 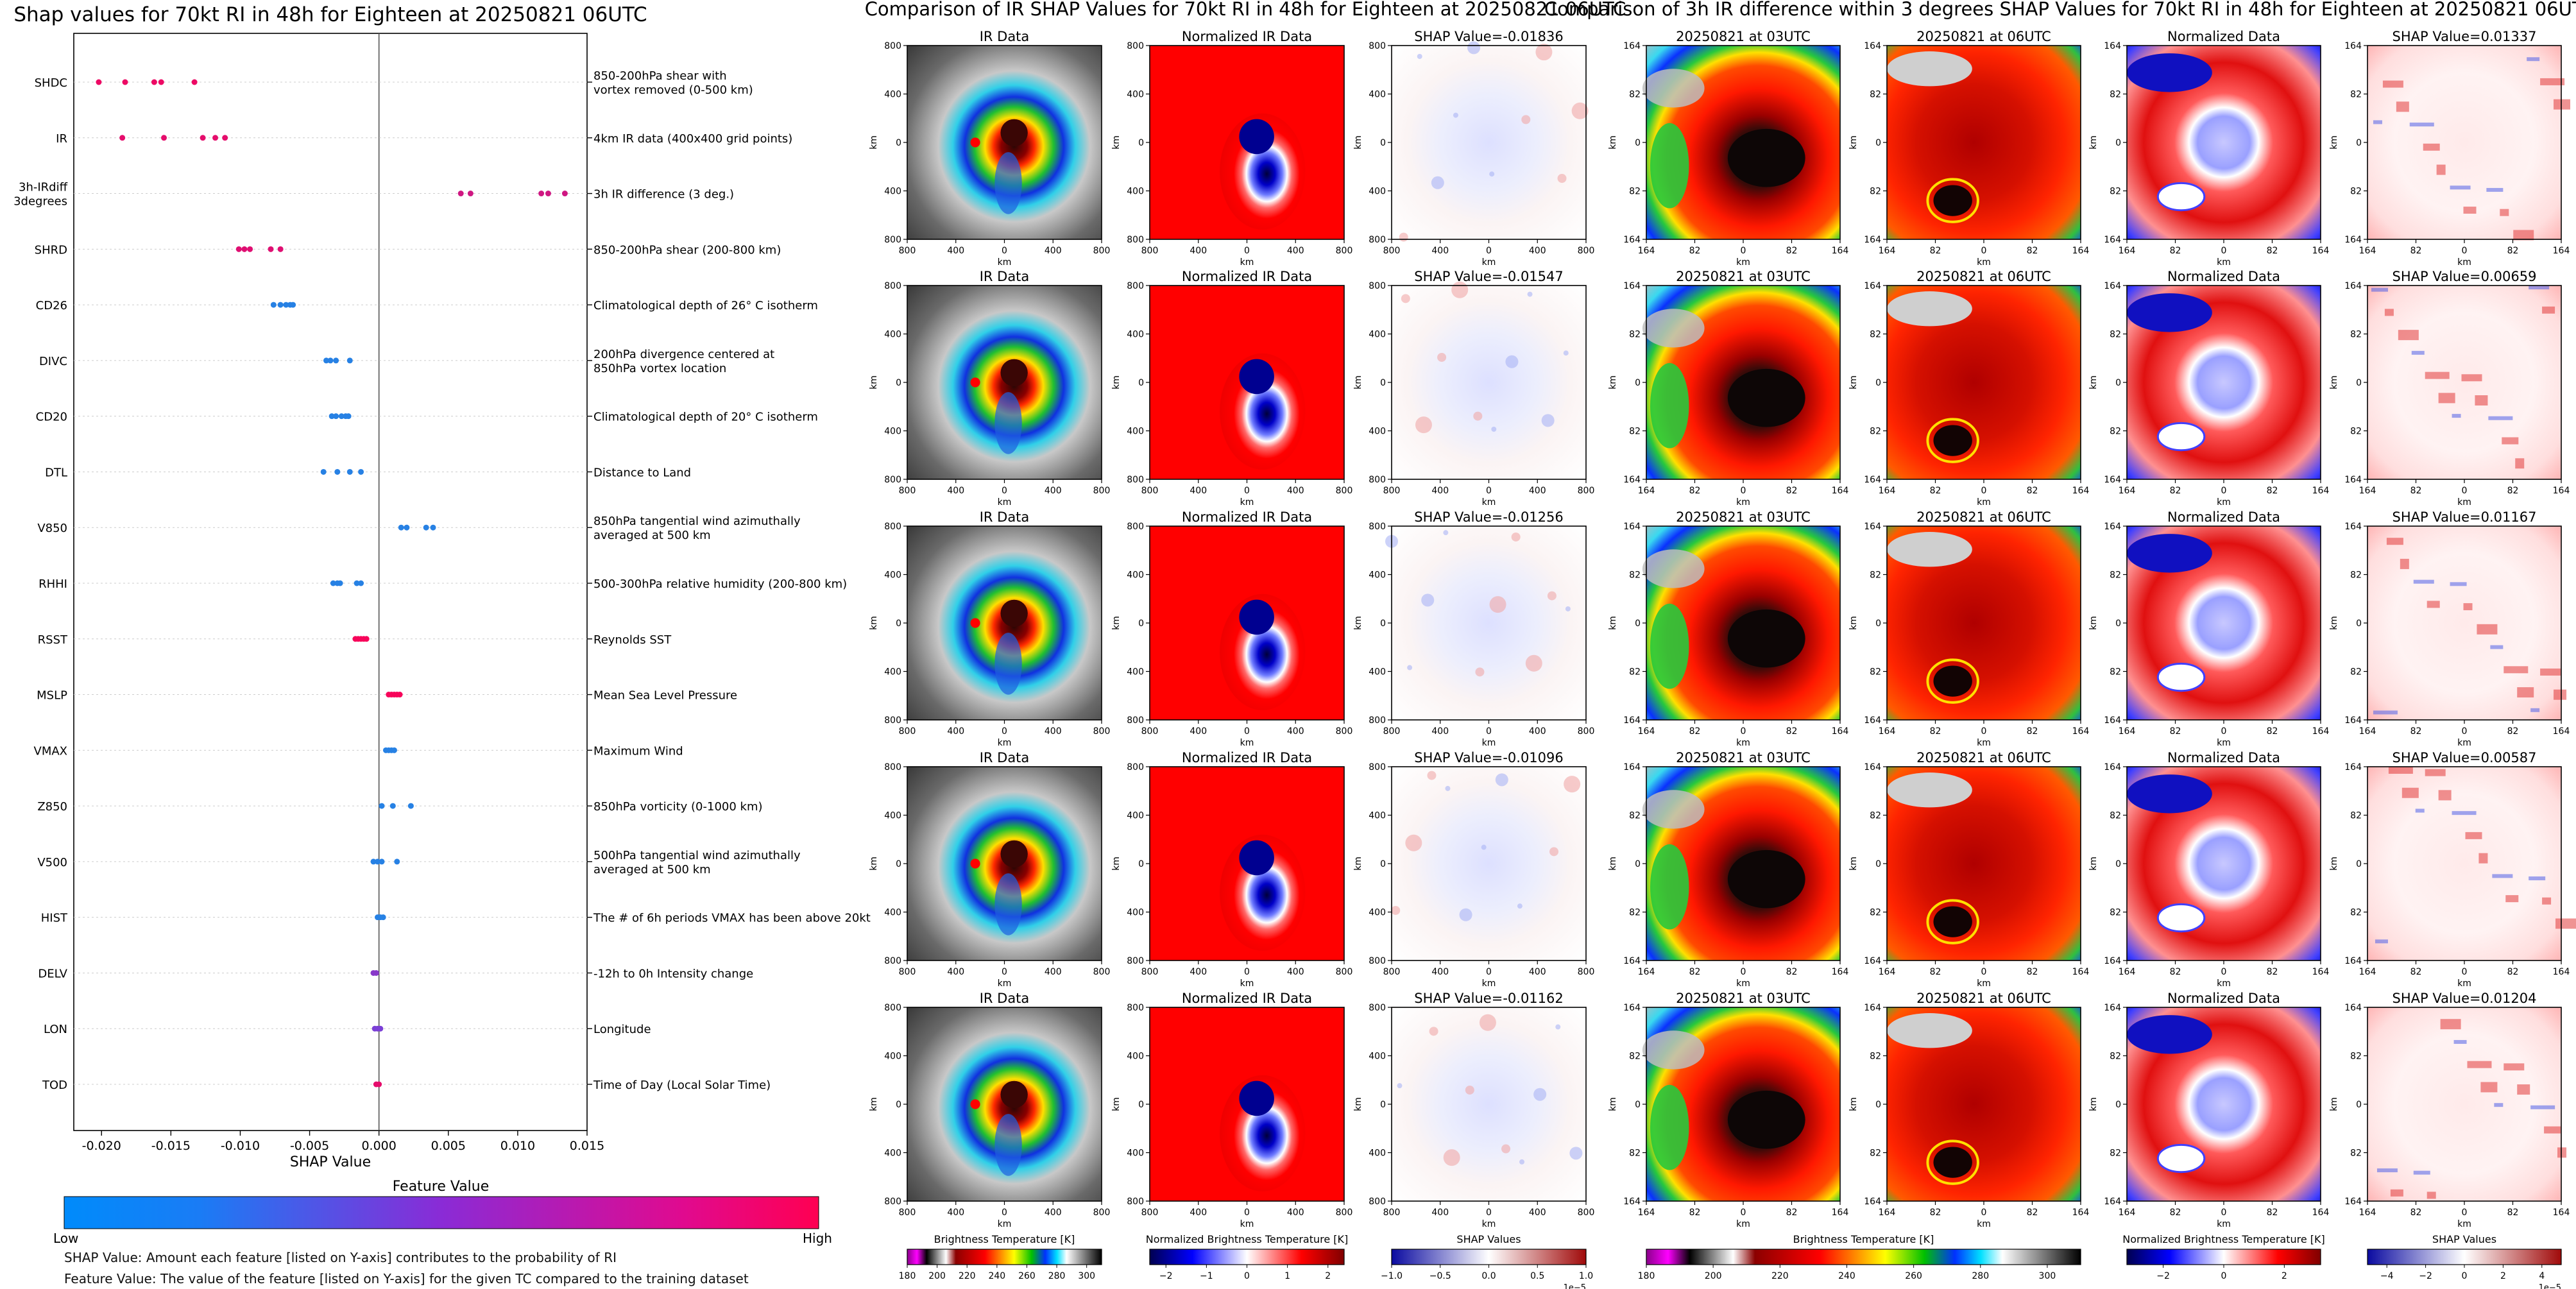 I want to click on feature-description-label: 4km IR data (400x400 grid points), so click(x=692, y=139).